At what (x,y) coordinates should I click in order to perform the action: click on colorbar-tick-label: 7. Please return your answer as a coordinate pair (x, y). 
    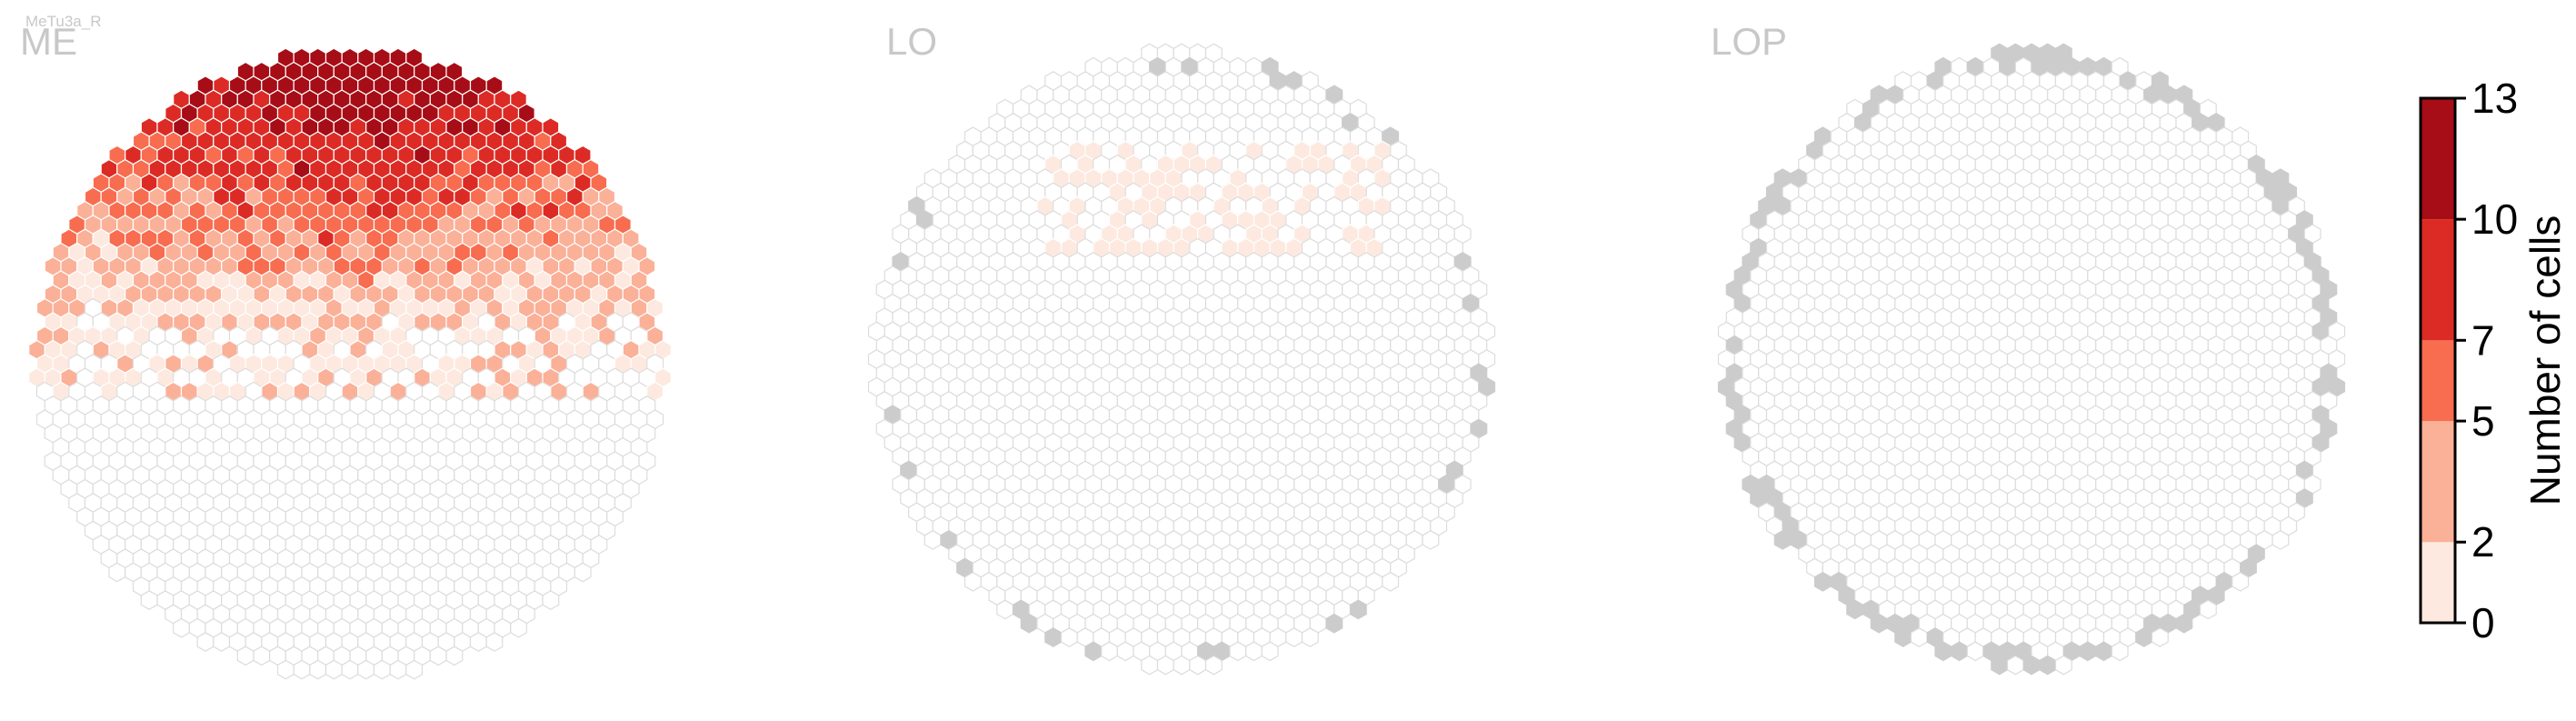
    Looking at the image, I should click on (2483, 340).